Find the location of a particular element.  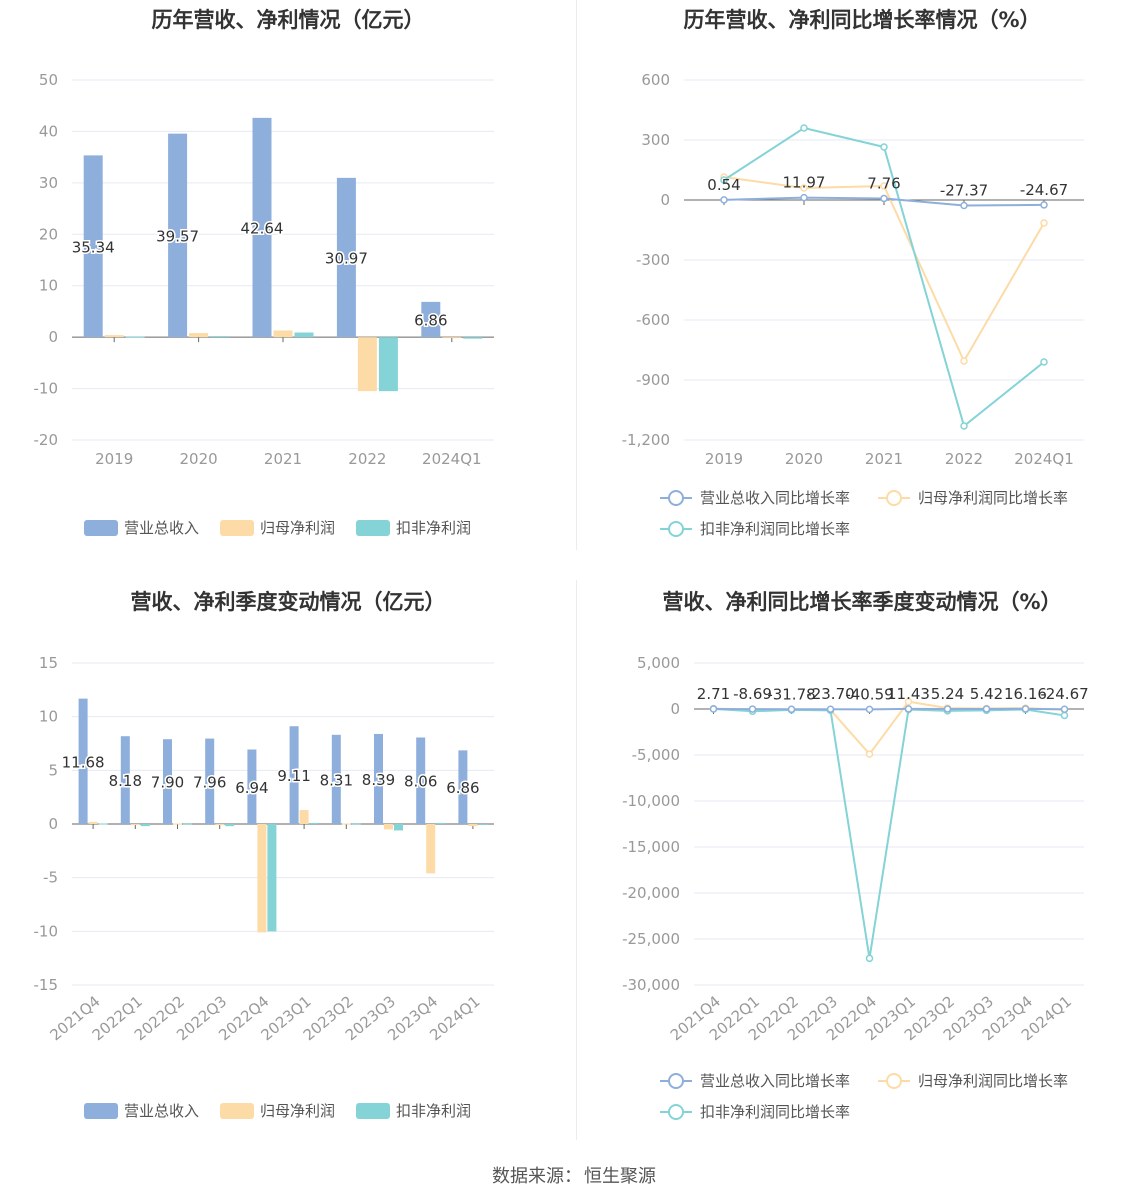

y-tick-label: 40 is located at coordinates (48, 131).